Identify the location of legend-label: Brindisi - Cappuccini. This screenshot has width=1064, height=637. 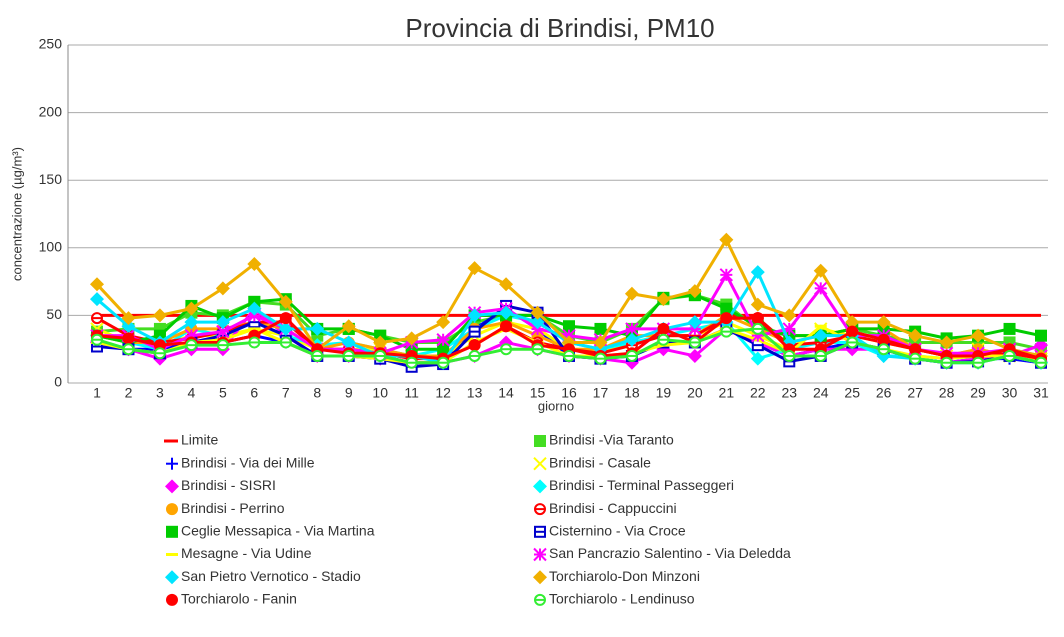
(613, 508).